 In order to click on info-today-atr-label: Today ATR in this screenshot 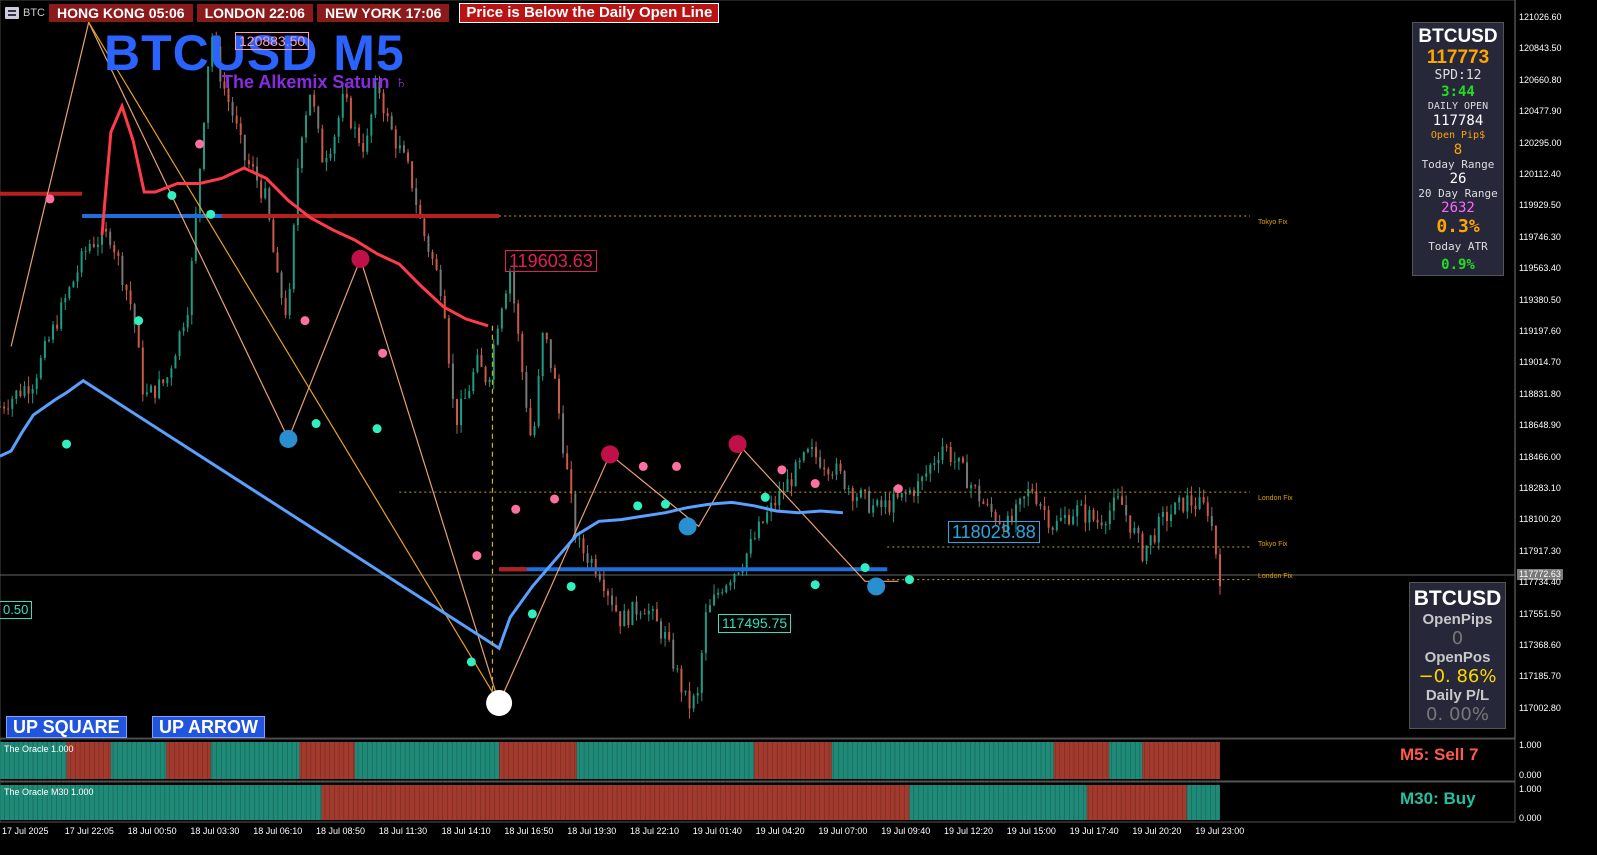, I will do `click(1458, 246)`.